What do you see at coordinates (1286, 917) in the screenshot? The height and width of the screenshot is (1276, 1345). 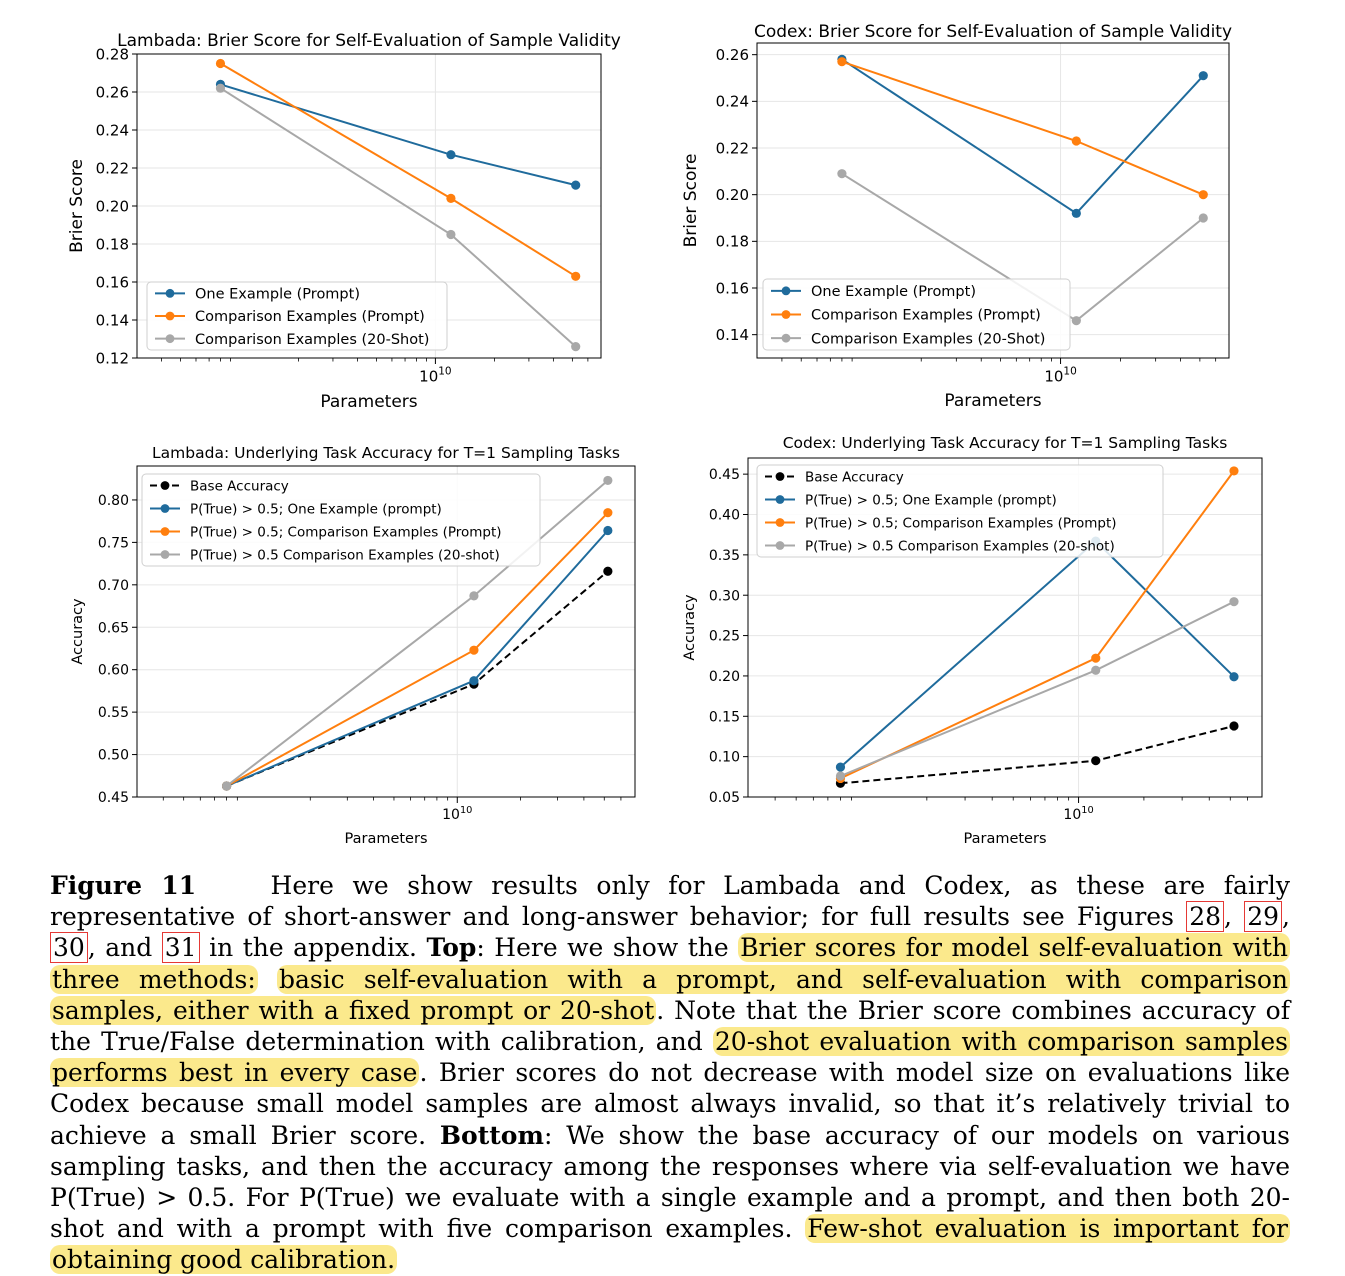 I see `caption-sep-2: ,` at bounding box center [1286, 917].